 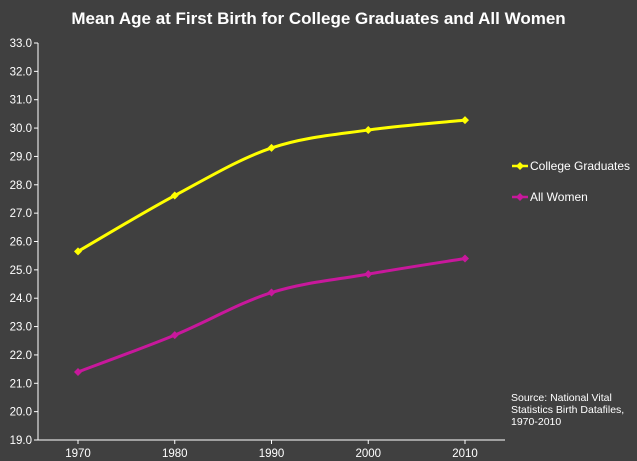 I want to click on y-tick-label: 24.0, so click(x=21, y=299).